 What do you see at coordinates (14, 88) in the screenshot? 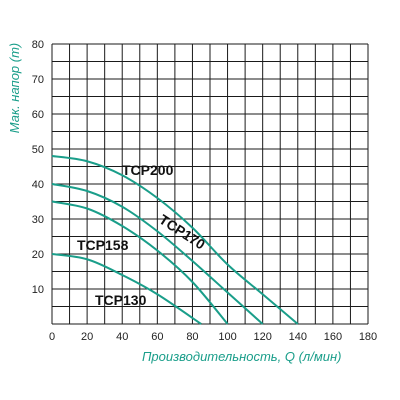
I see `y-axis-title: Мак. напор (m)` at bounding box center [14, 88].